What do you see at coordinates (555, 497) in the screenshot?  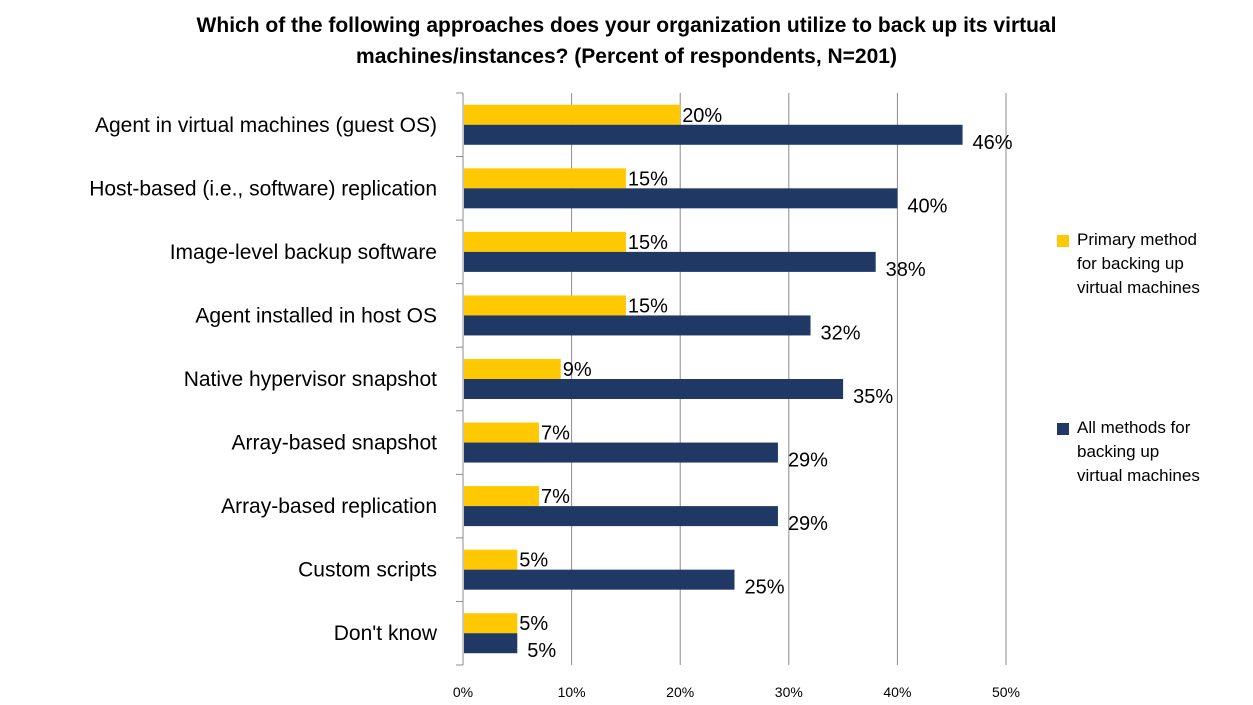 I see `data-label-primary-array-based-replication: 7%` at bounding box center [555, 497].